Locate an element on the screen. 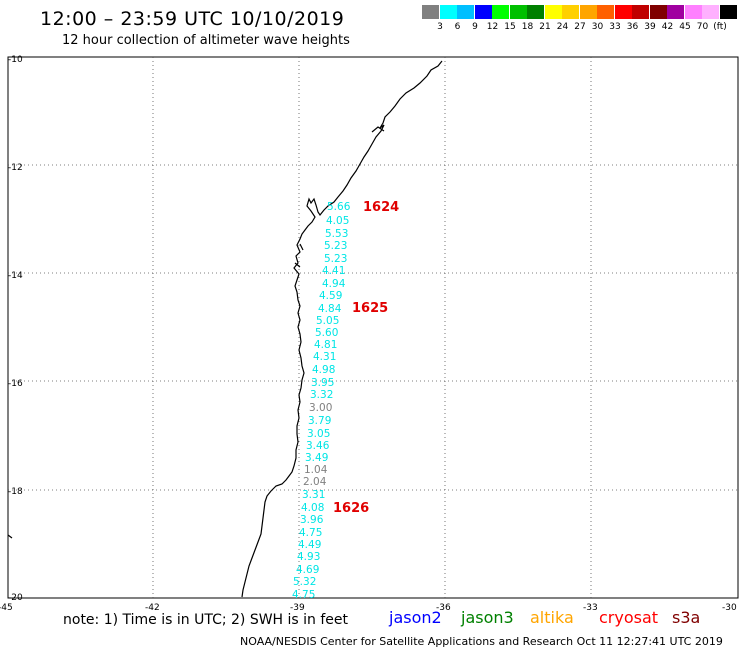 Image resolution: width=740 pixels, height=650 pixels. wave-height-value: 4.08 is located at coordinates (313, 508).